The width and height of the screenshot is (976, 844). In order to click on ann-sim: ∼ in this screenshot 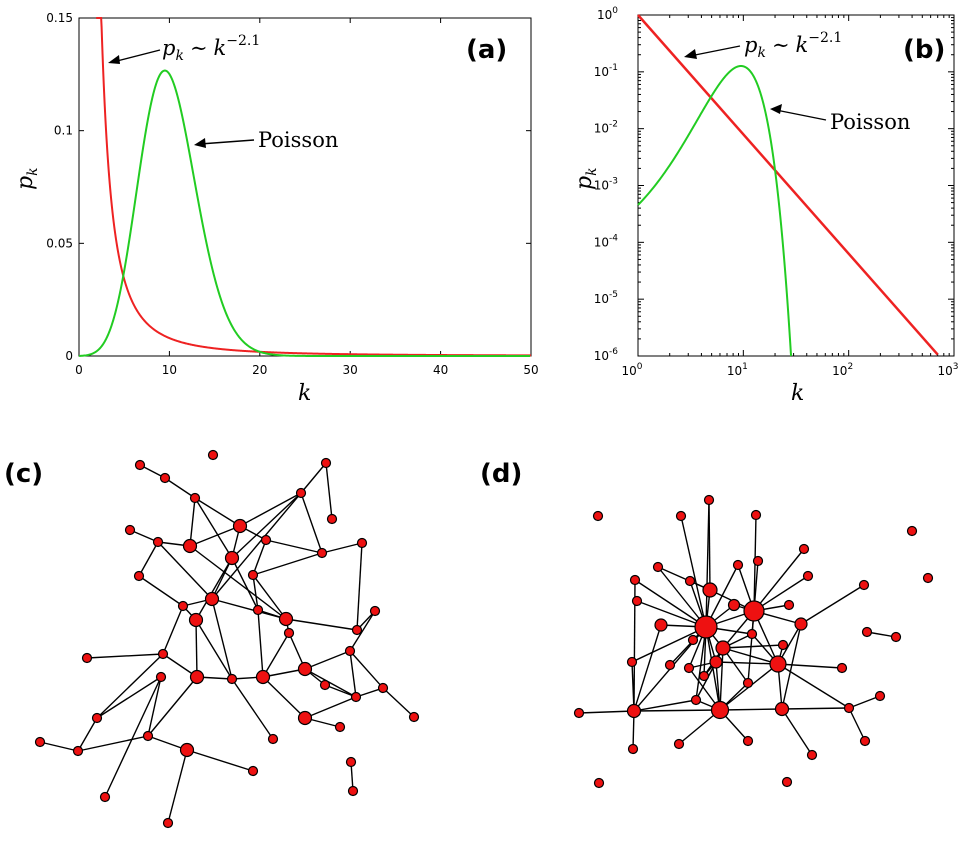, I will do `click(199, 48)`.